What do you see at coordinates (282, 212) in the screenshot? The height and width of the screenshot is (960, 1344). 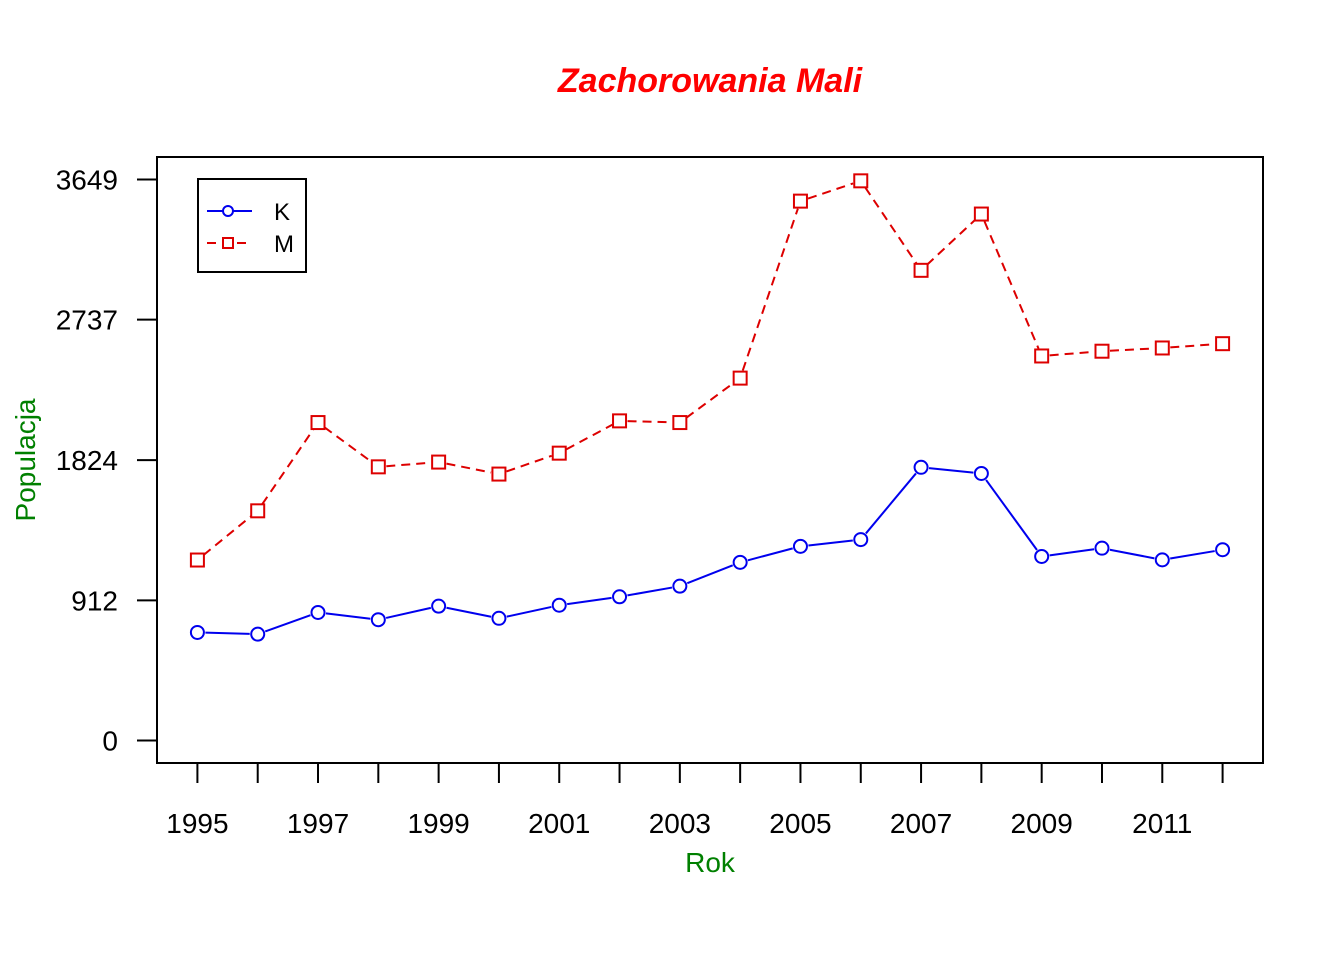 I see `legend-label-K: K` at bounding box center [282, 212].